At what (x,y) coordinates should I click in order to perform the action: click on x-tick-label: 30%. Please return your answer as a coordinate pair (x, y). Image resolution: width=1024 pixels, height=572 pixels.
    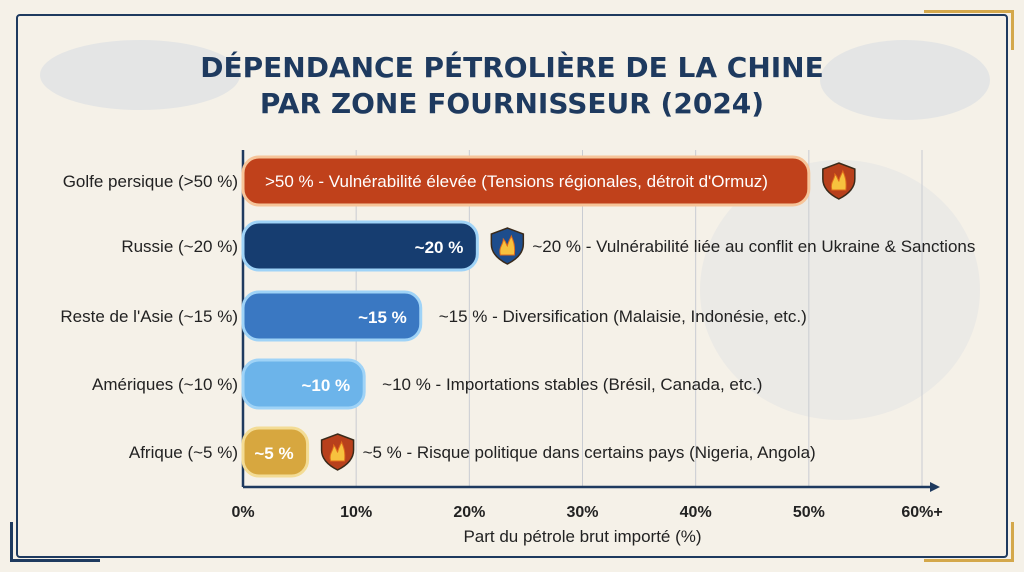
    Looking at the image, I should click on (582, 512).